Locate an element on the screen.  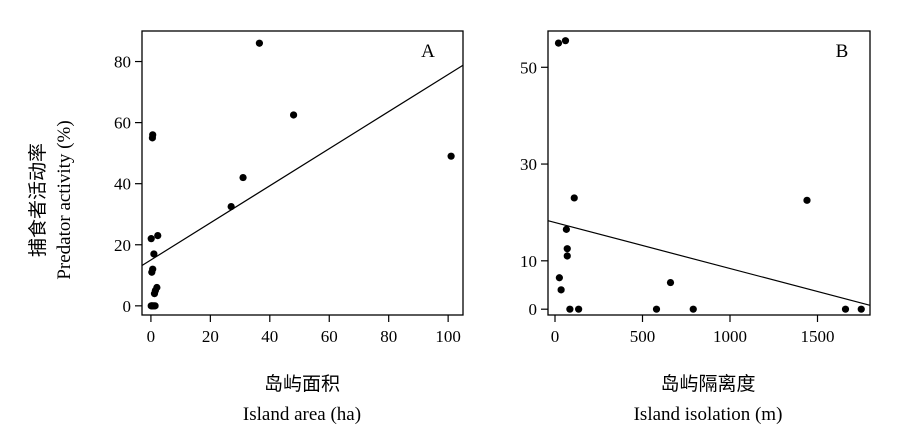
panel-a-y-tick-label: 80 is located at coordinates (122, 62).